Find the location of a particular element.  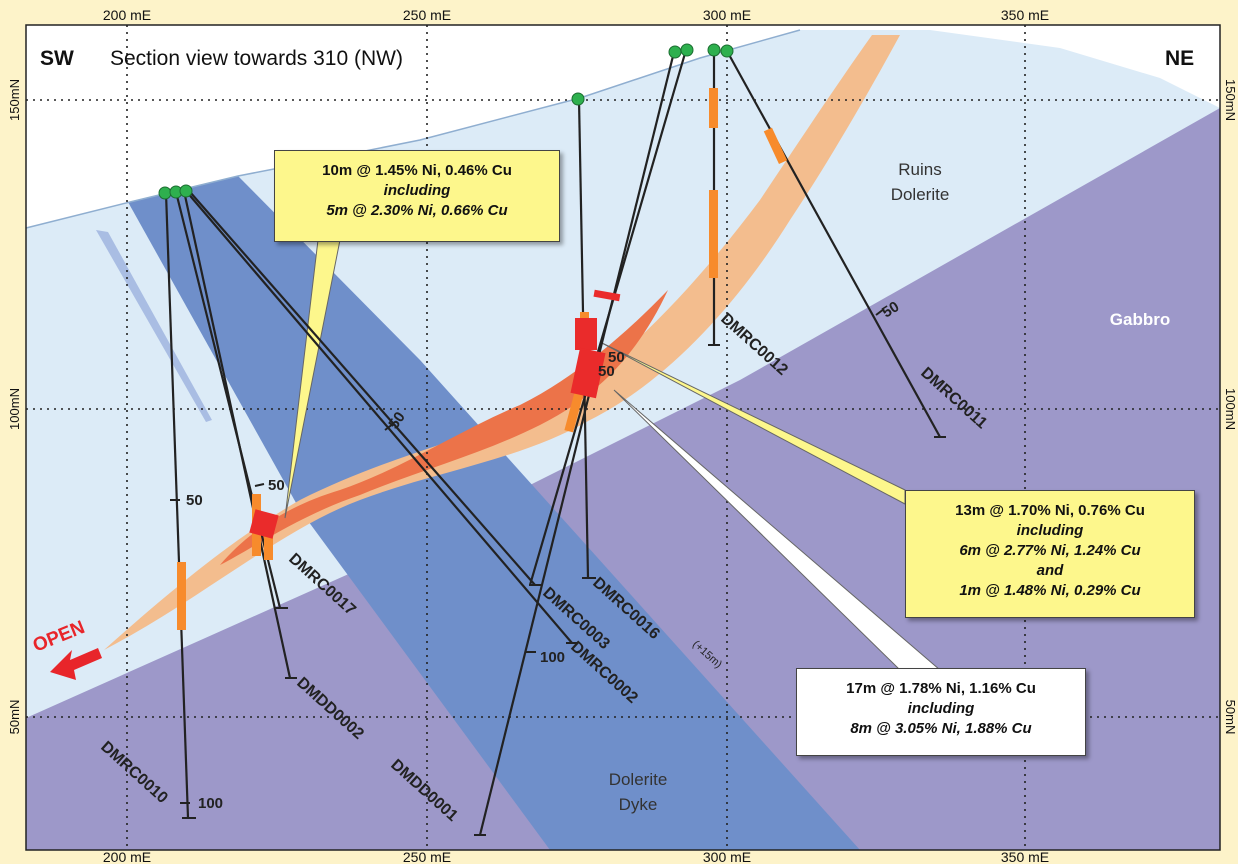

unit-label-dyke-2: Dyke is located at coordinates (638, 804).